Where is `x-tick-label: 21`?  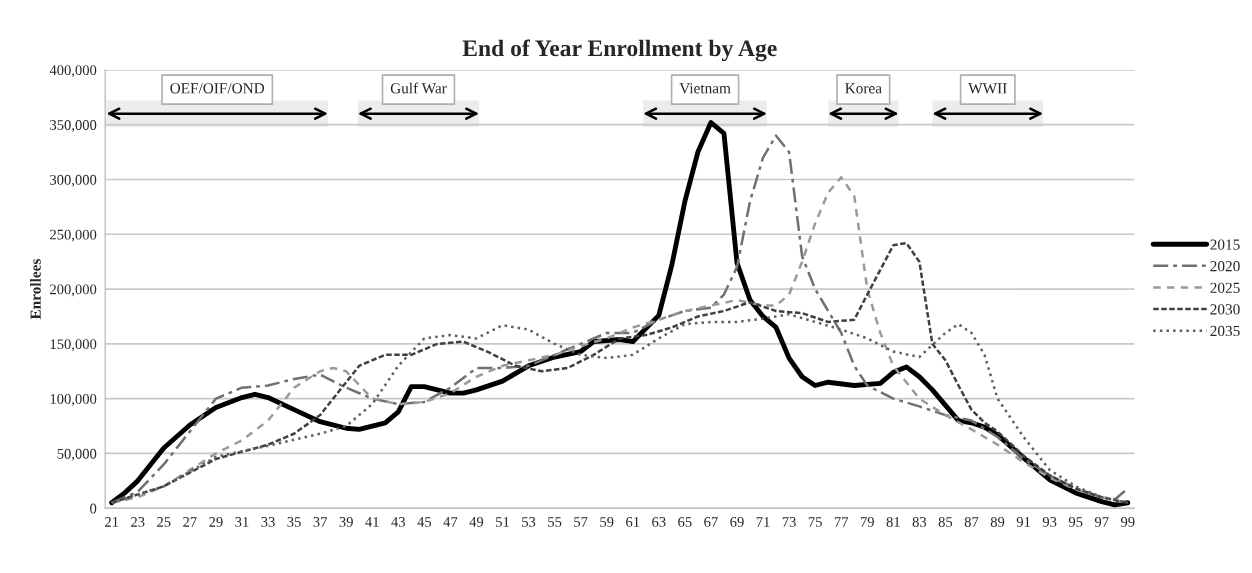
x-tick-label: 21 is located at coordinates (112, 522).